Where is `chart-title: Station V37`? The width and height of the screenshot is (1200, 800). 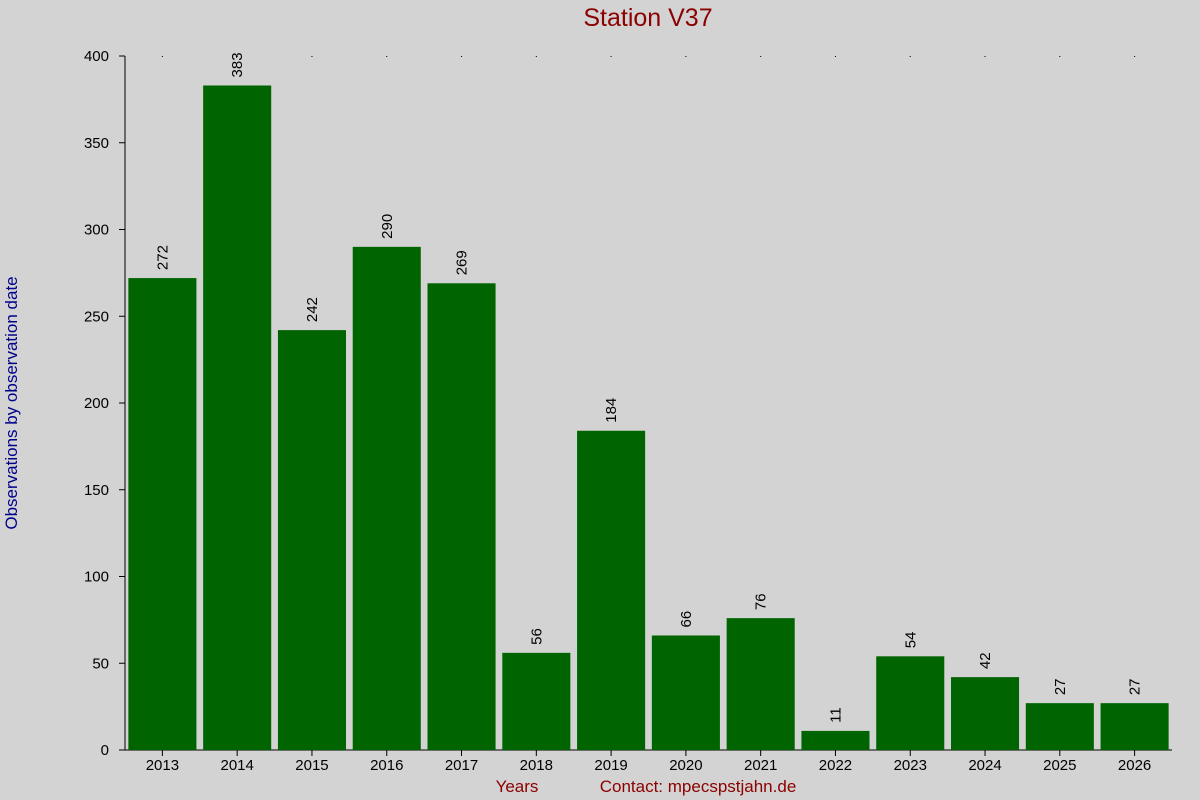
chart-title: Station V37 is located at coordinates (647, 18).